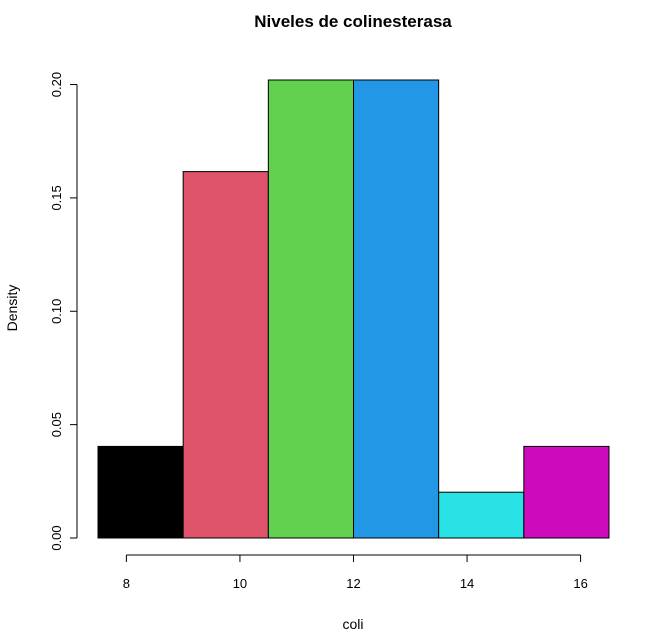 The image size is (647, 640). What do you see at coordinates (240, 583) in the screenshot?
I see `x-tick-label: 10` at bounding box center [240, 583].